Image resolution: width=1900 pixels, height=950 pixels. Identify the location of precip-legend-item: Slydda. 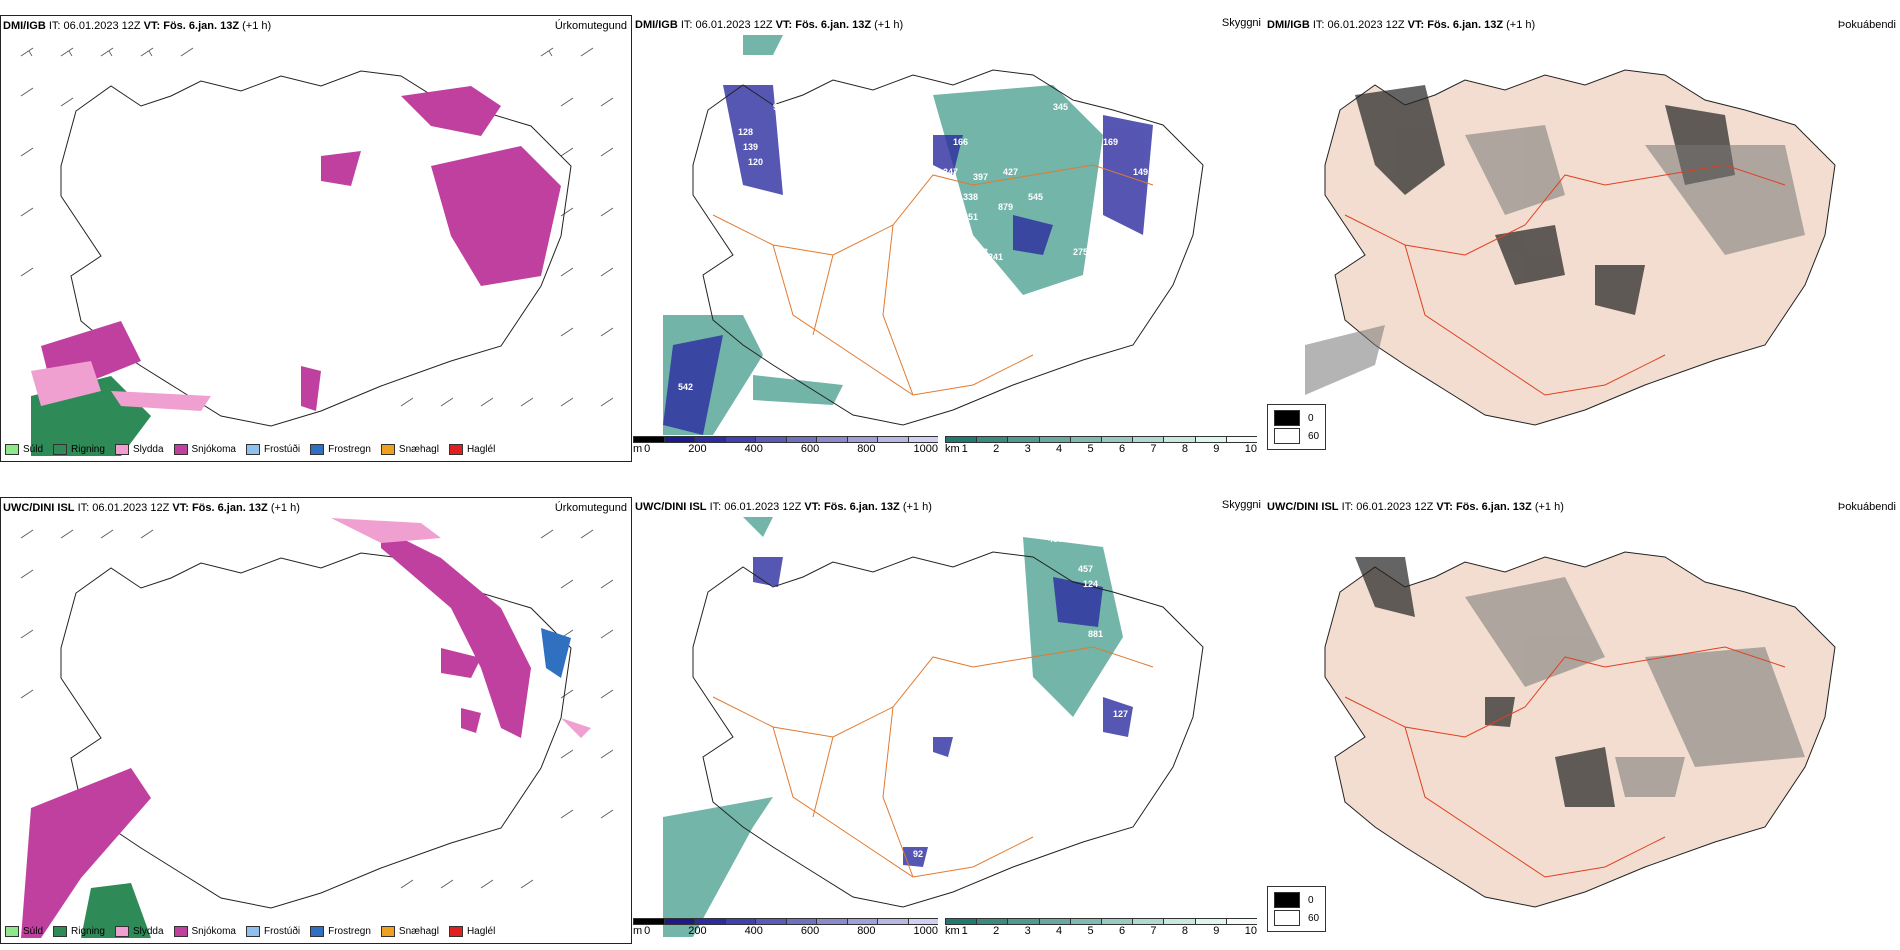
(139, 931).